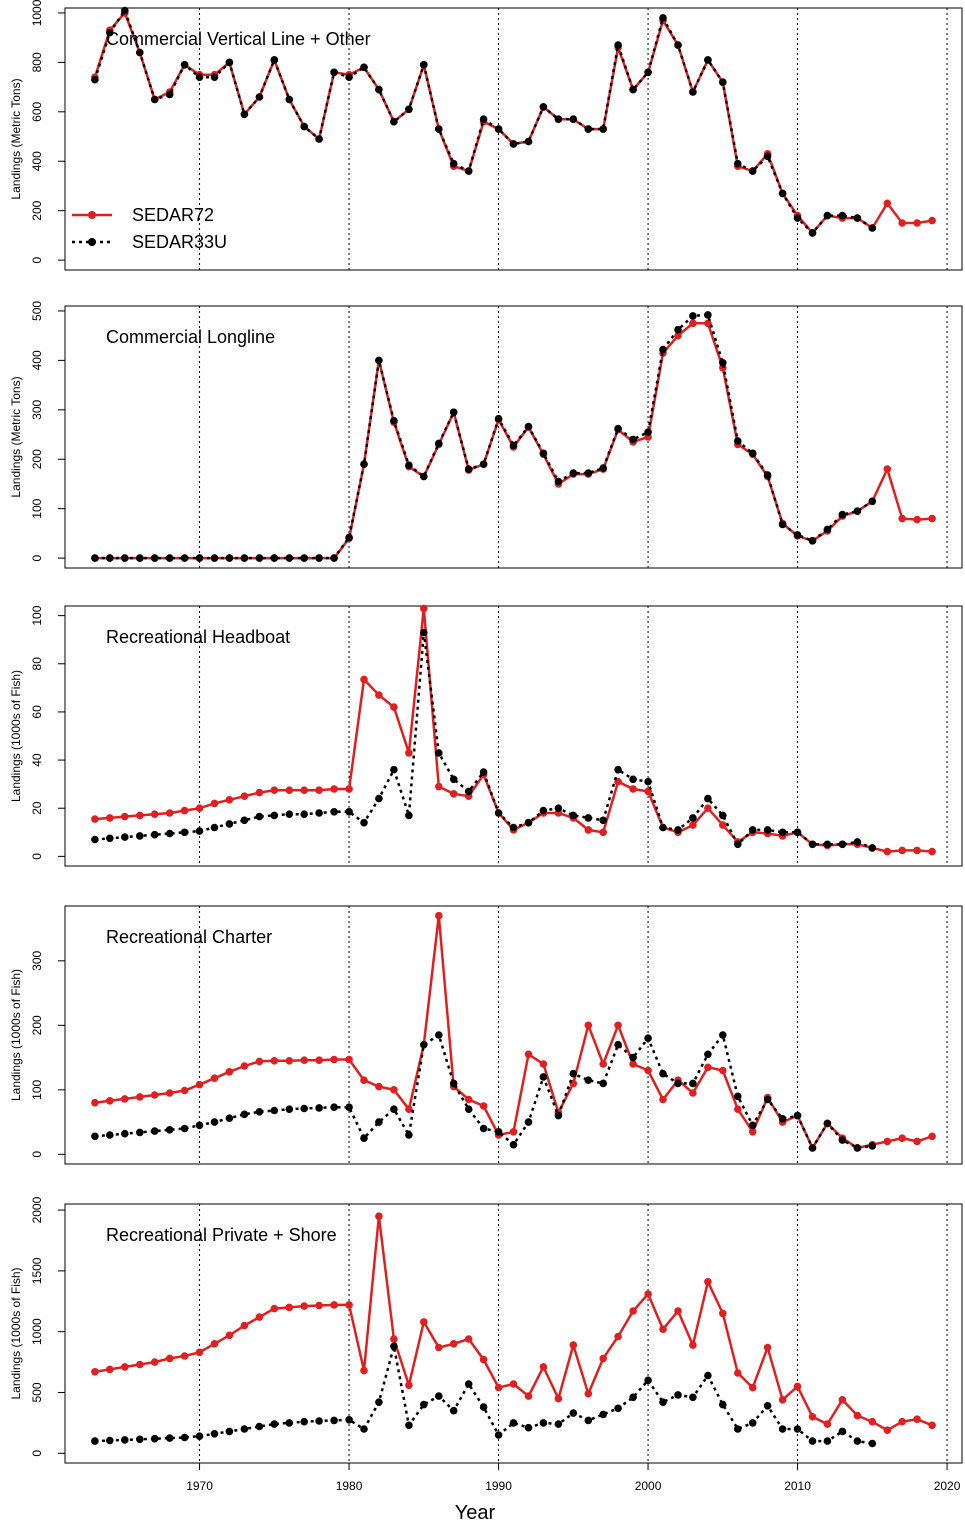  What do you see at coordinates (92, 215) in the screenshot?
I see `legend-marker` at bounding box center [92, 215].